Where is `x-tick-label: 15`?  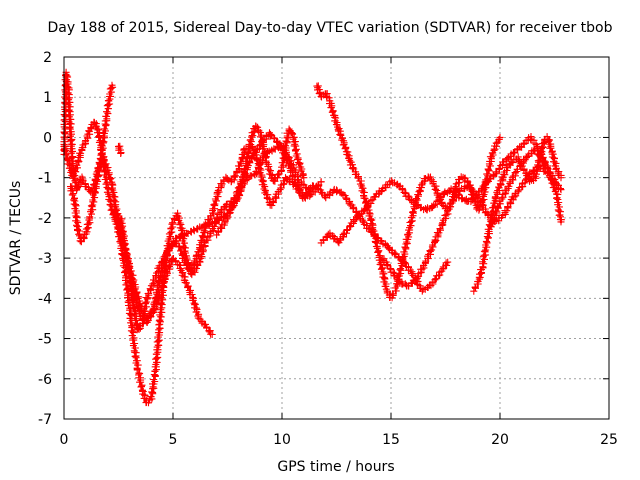 x-tick-label: 15 is located at coordinates (391, 440).